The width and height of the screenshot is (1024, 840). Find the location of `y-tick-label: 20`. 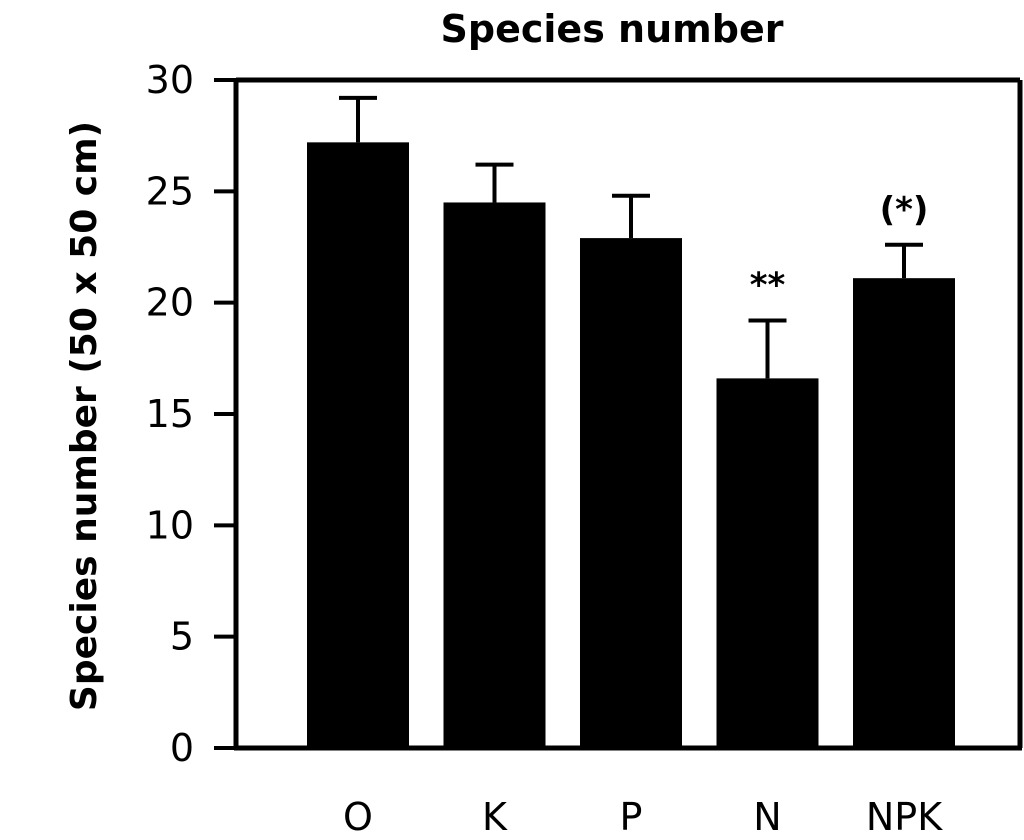

y-tick-label: 20 is located at coordinates (170, 303).